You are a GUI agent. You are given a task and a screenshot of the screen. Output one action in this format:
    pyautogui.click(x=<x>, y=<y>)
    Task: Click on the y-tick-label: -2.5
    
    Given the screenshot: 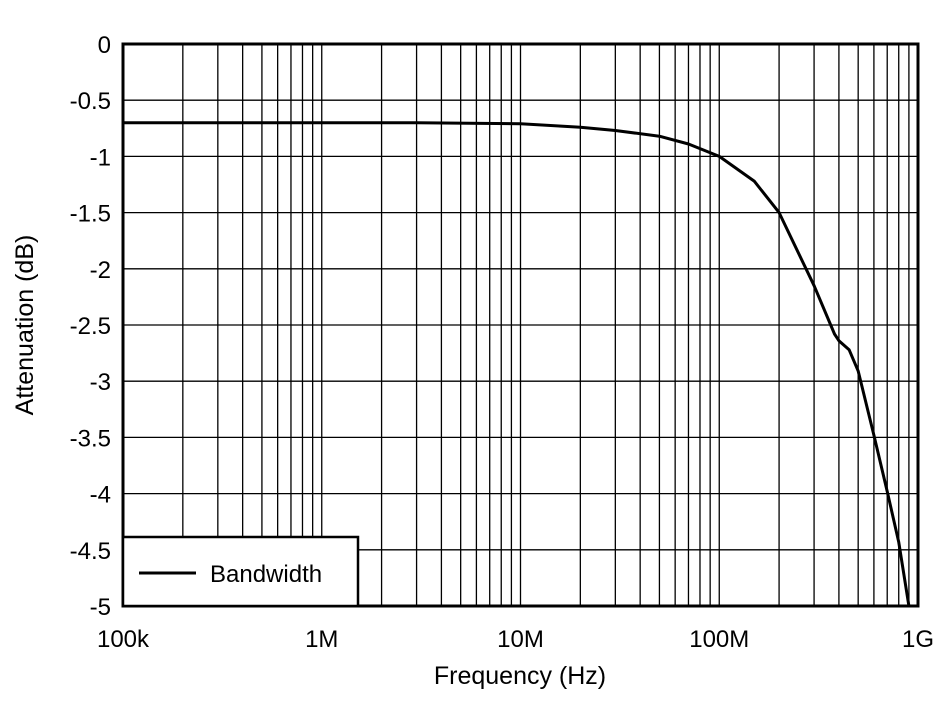 What is the action you would take?
    pyautogui.click(x=90, y=326)
    